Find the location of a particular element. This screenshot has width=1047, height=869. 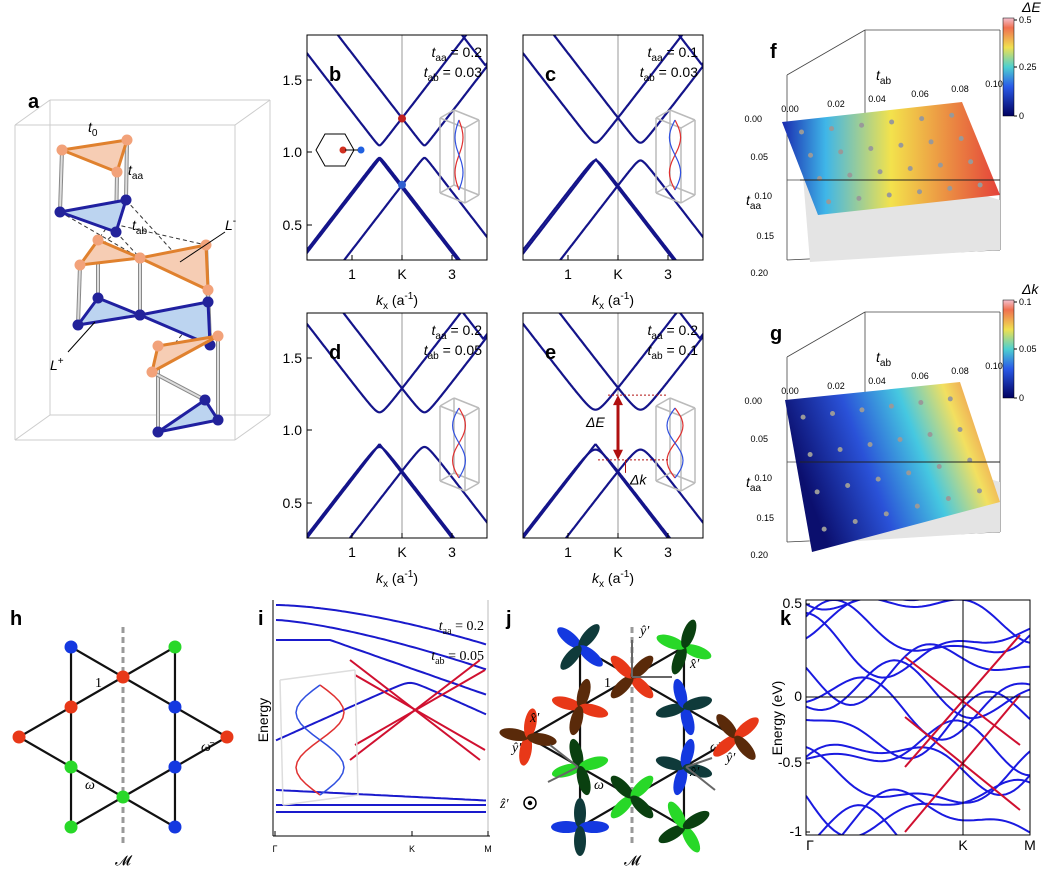

x-tick-label: 0.02 is located at coordinates (836, 386).